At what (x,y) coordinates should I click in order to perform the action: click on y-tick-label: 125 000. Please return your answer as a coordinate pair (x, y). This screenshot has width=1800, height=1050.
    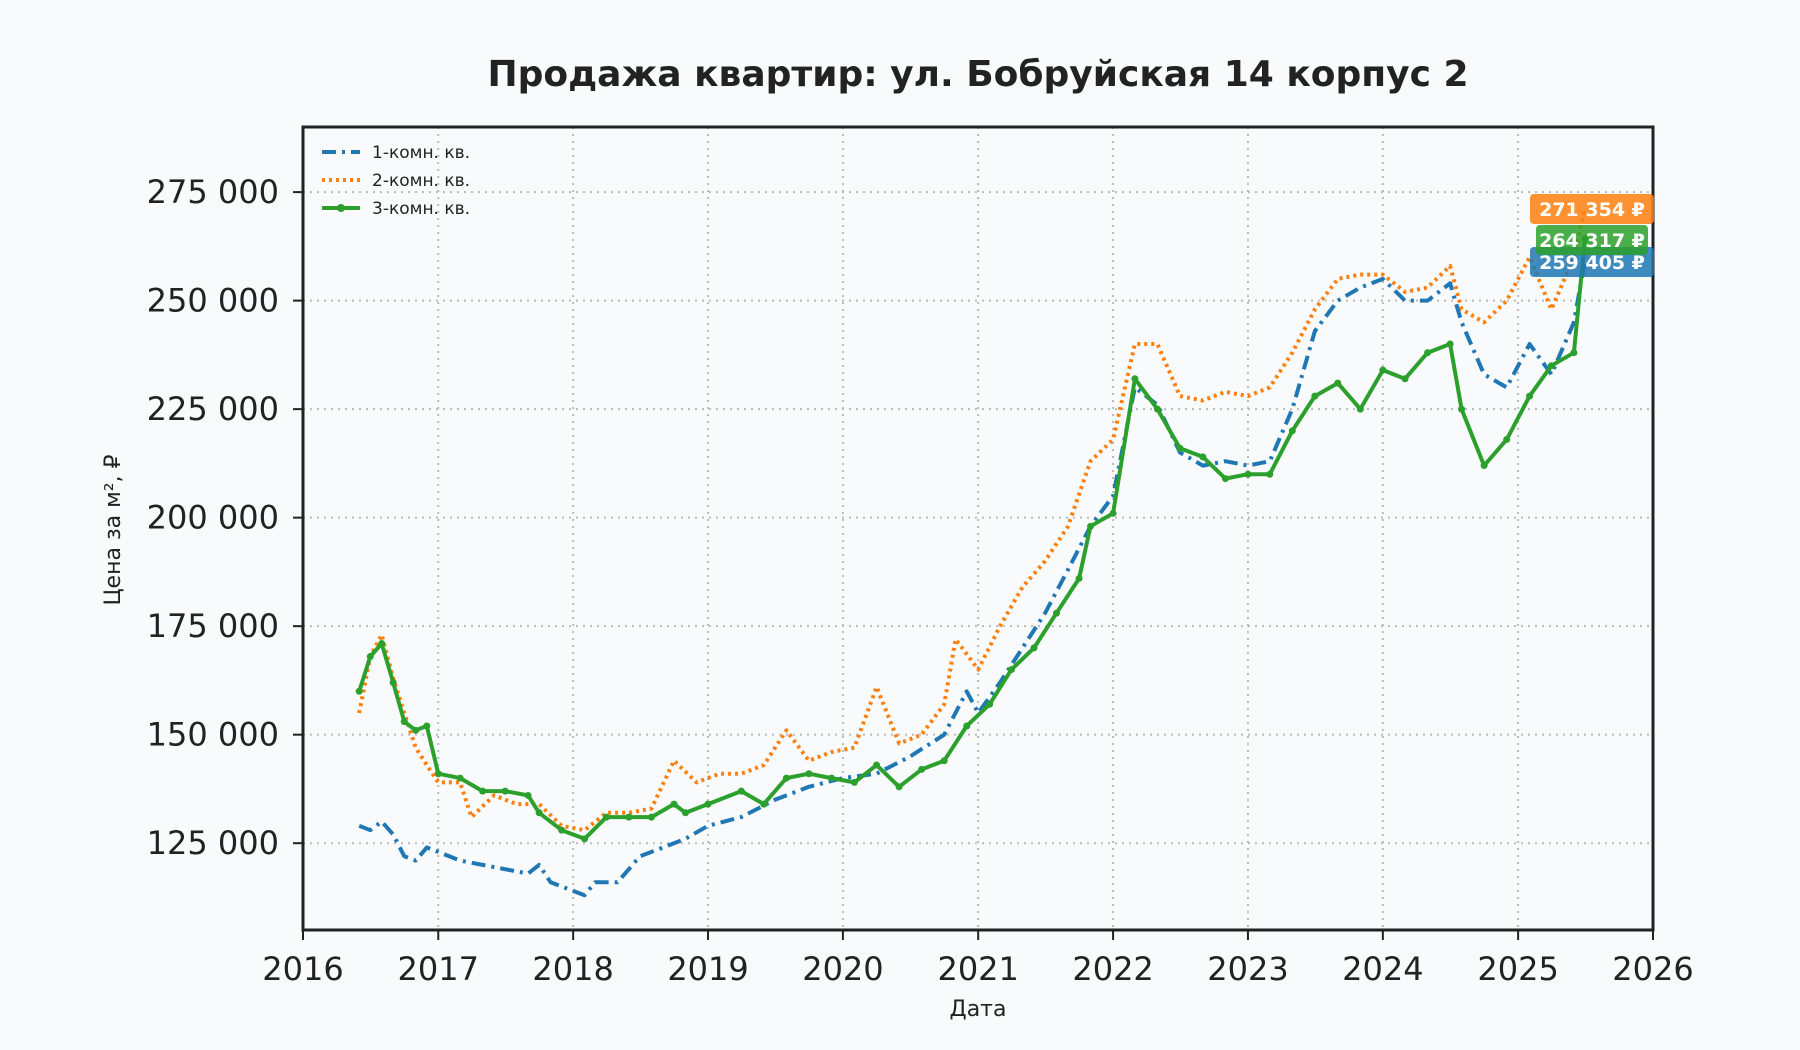
    Looking at the image, I should click on (213, 843).